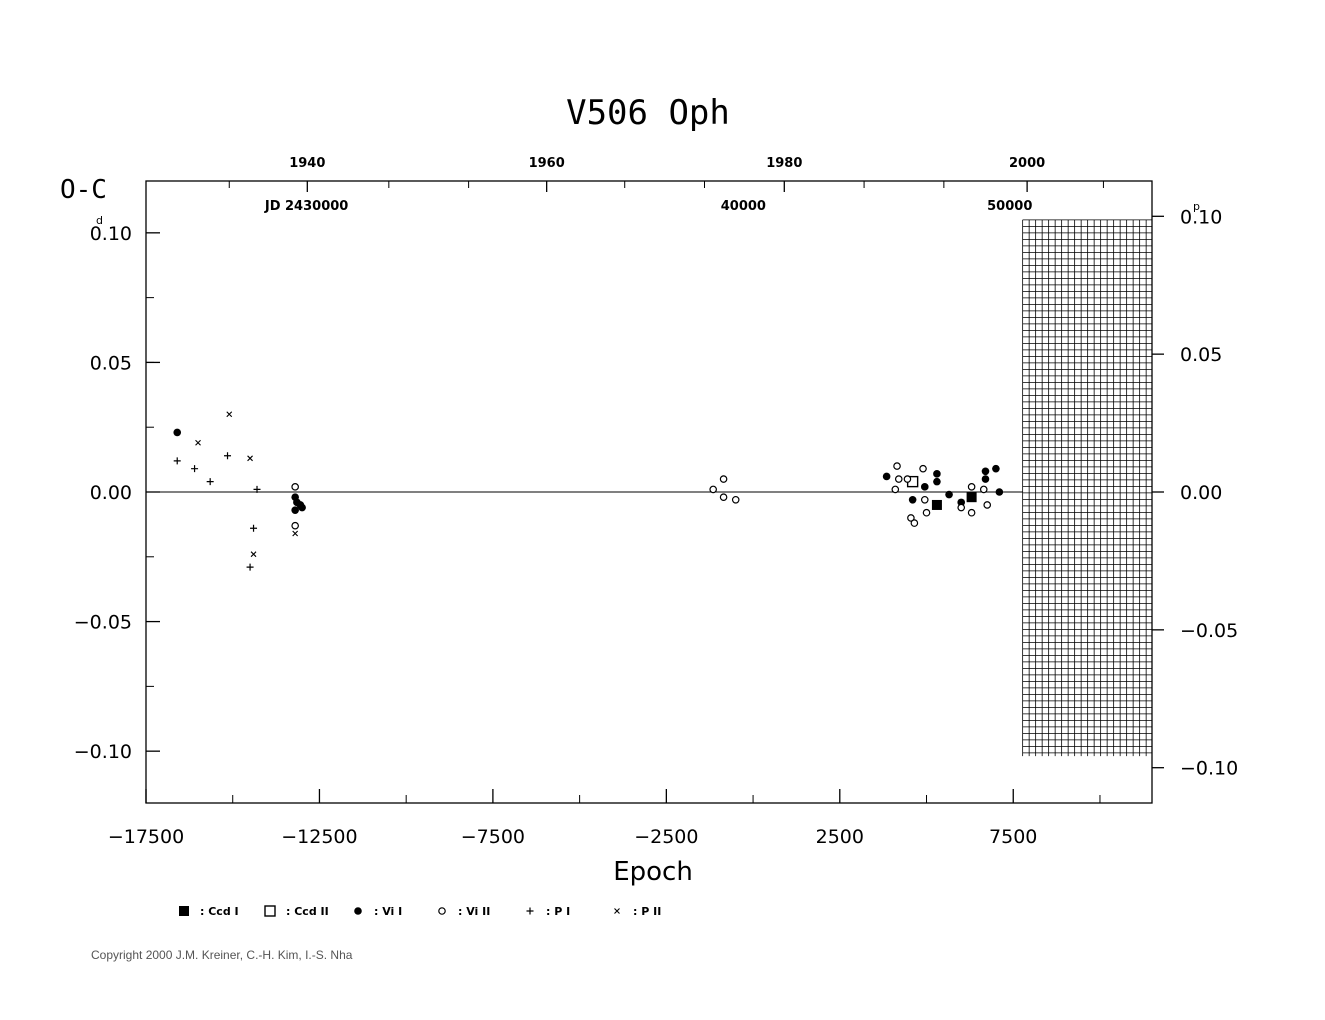  I want to click on year-tick-label: 2000, so click(1027, 163).